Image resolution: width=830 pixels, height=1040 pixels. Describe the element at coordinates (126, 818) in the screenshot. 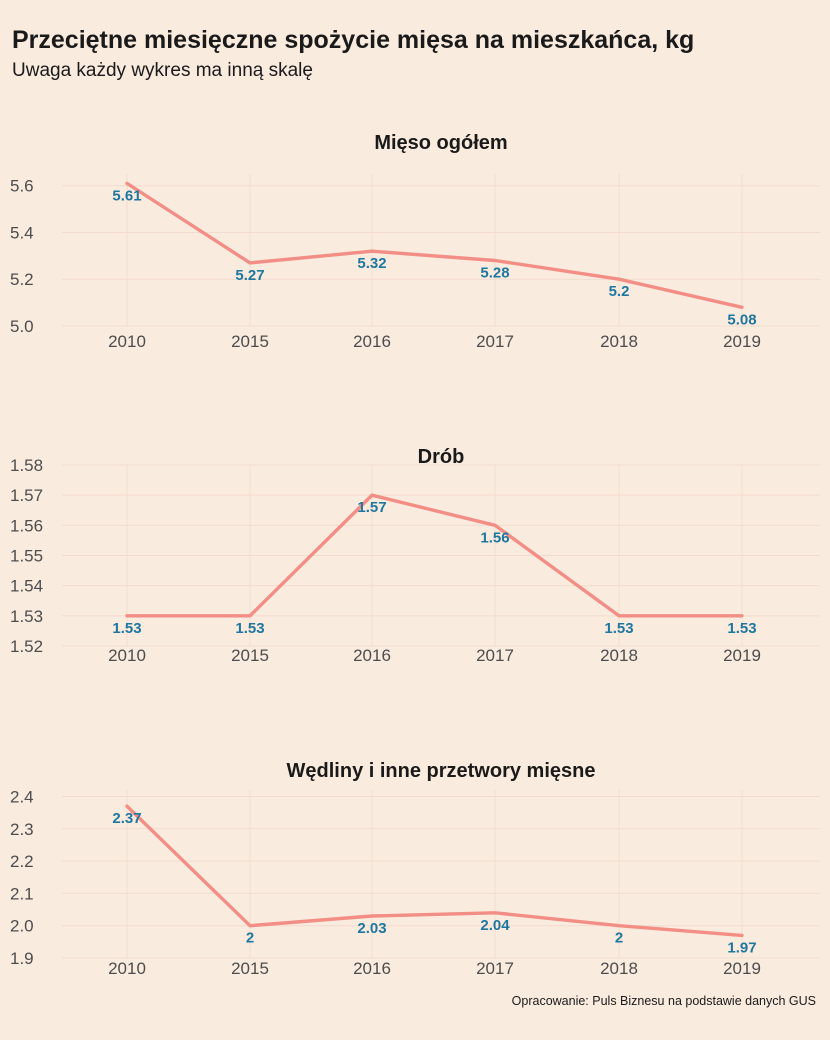

I see `data-label: 2.37` at that location.